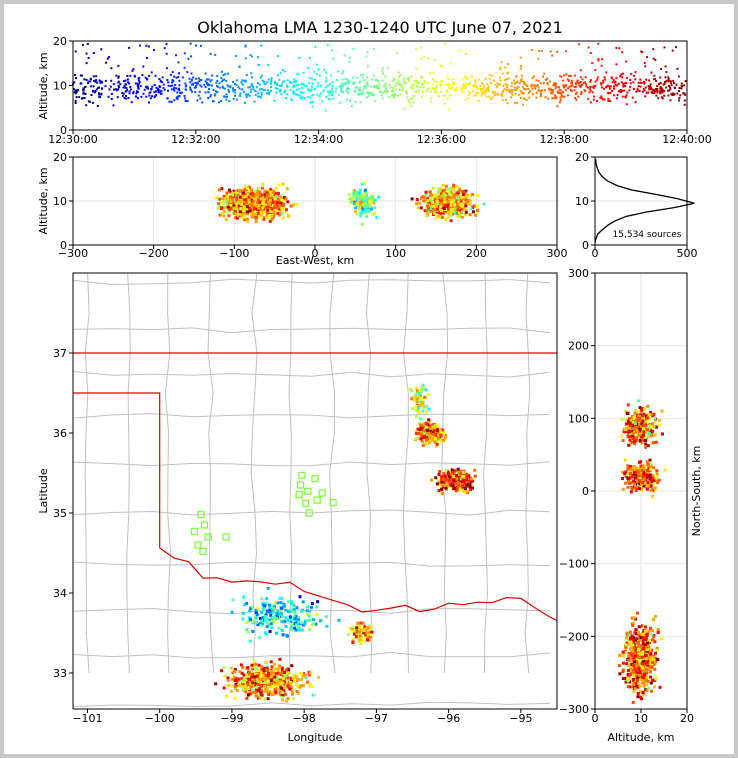  Describe the element at coordinates (445, 473) in the screenshot. I see `county-line` at that location.